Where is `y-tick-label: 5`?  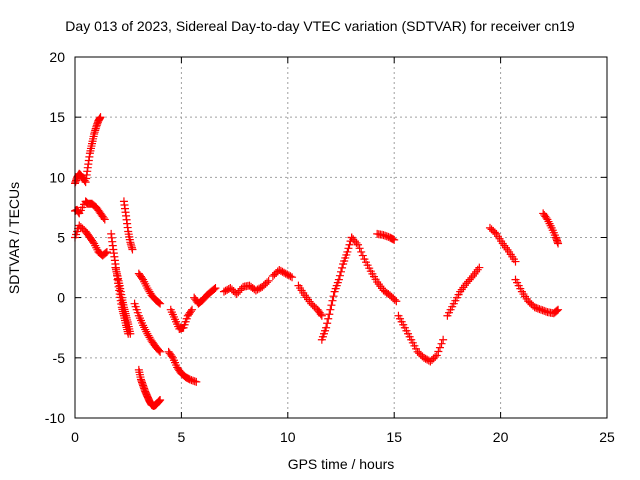
y-tick-label: 5 is located at coordinates (61, 238).